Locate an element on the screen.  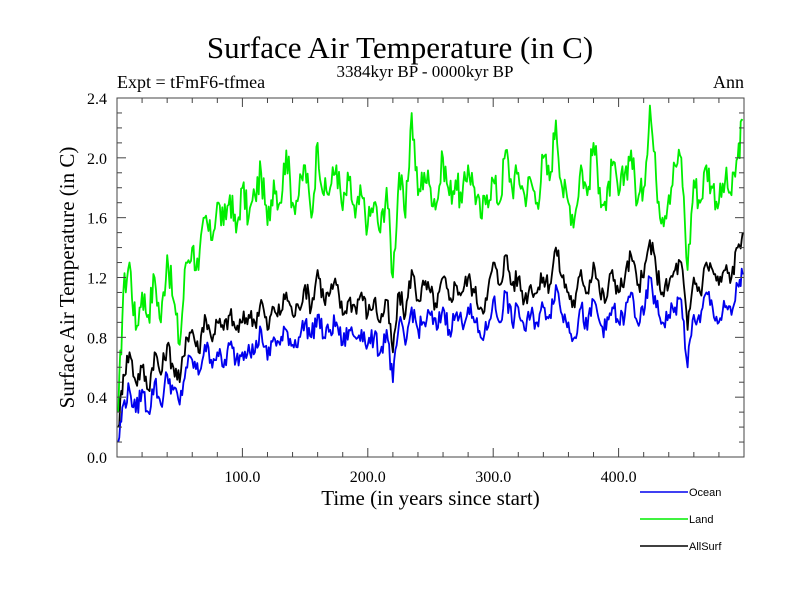
legend-label-allsurf: AllSurf is located at coordinates (705, 547).